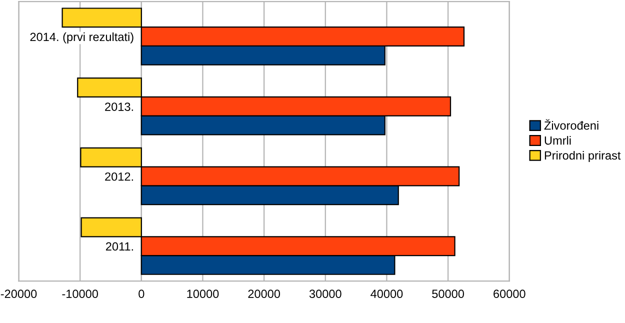 The width and height of the screenshot is (625, 323). Describe the element at coordinates (510, 294) in the screenshot. I see `x-tick-label: 60000` at that location.